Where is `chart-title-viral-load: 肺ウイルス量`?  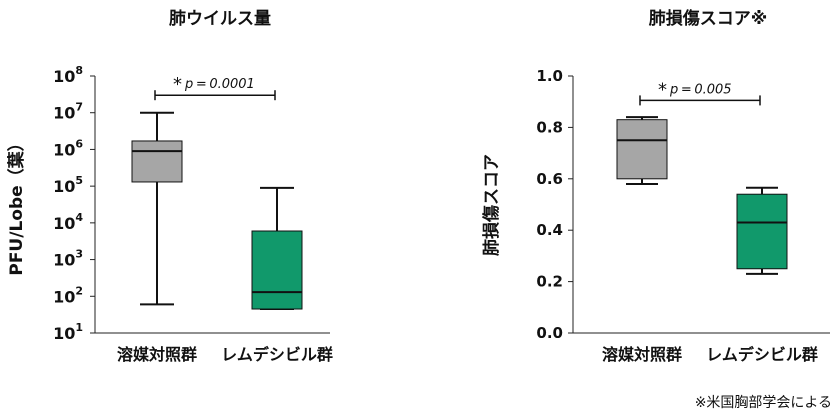
chart-title-viral-load: 肺ウイルス量 is located at coordinates (220, 19).